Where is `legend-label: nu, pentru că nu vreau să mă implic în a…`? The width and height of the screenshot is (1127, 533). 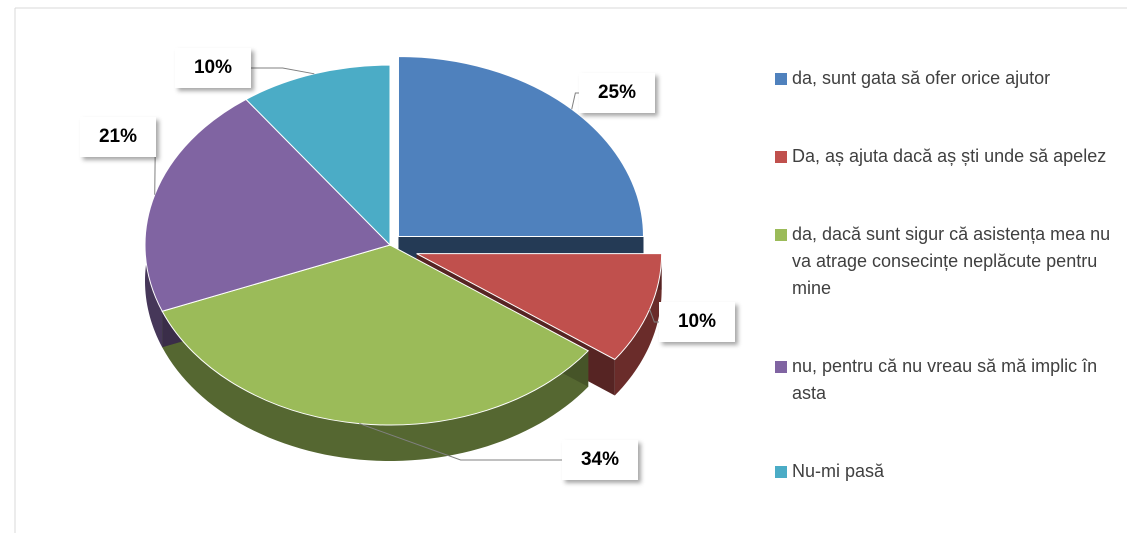 legend-label: nu, pentru că nu vreau să mă implic în a… is located at coordinates (945, 379).